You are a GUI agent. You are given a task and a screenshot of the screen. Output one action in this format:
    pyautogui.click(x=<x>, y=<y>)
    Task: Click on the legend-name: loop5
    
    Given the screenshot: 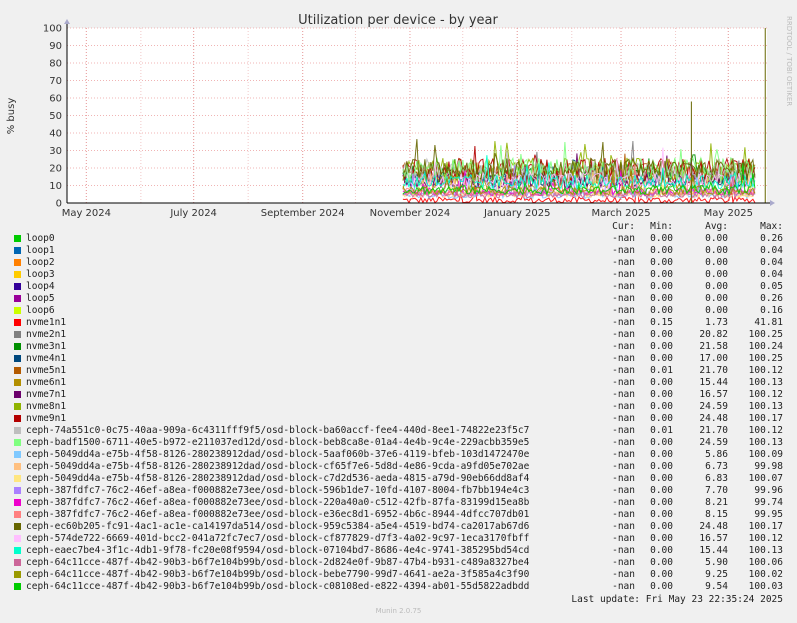 What is the action you would take?
    pyautogui.click(x=40, y=298)
    